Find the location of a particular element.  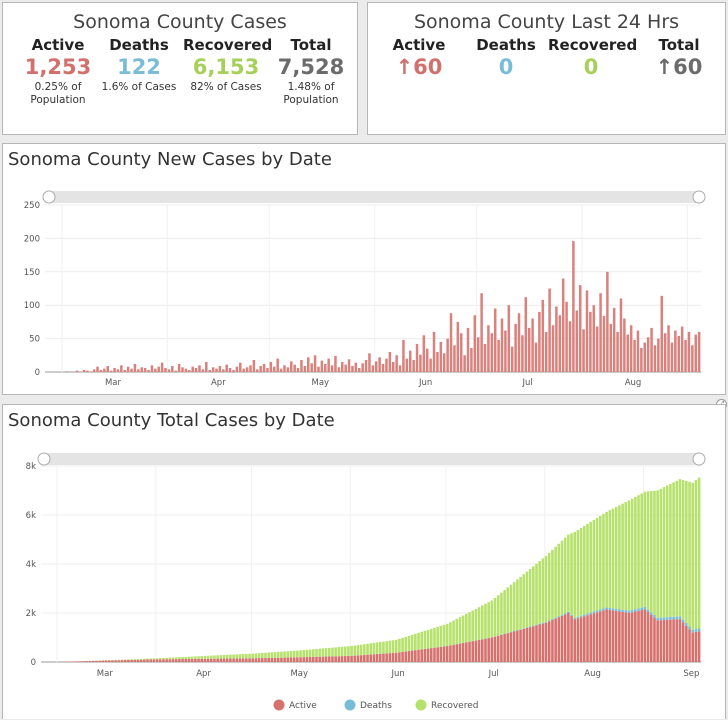

legend-swatch is located at coordinates (279, 705).